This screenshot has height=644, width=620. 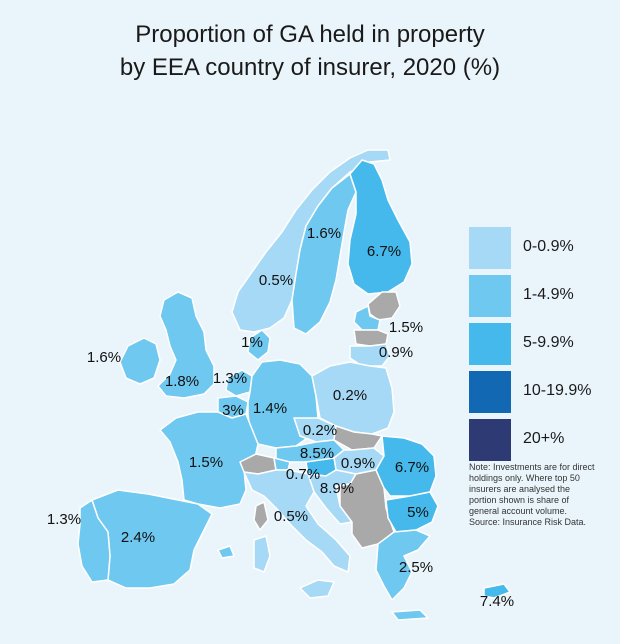 I want to click on label-netherlands: 1.3%, so click(x=230, y=378).